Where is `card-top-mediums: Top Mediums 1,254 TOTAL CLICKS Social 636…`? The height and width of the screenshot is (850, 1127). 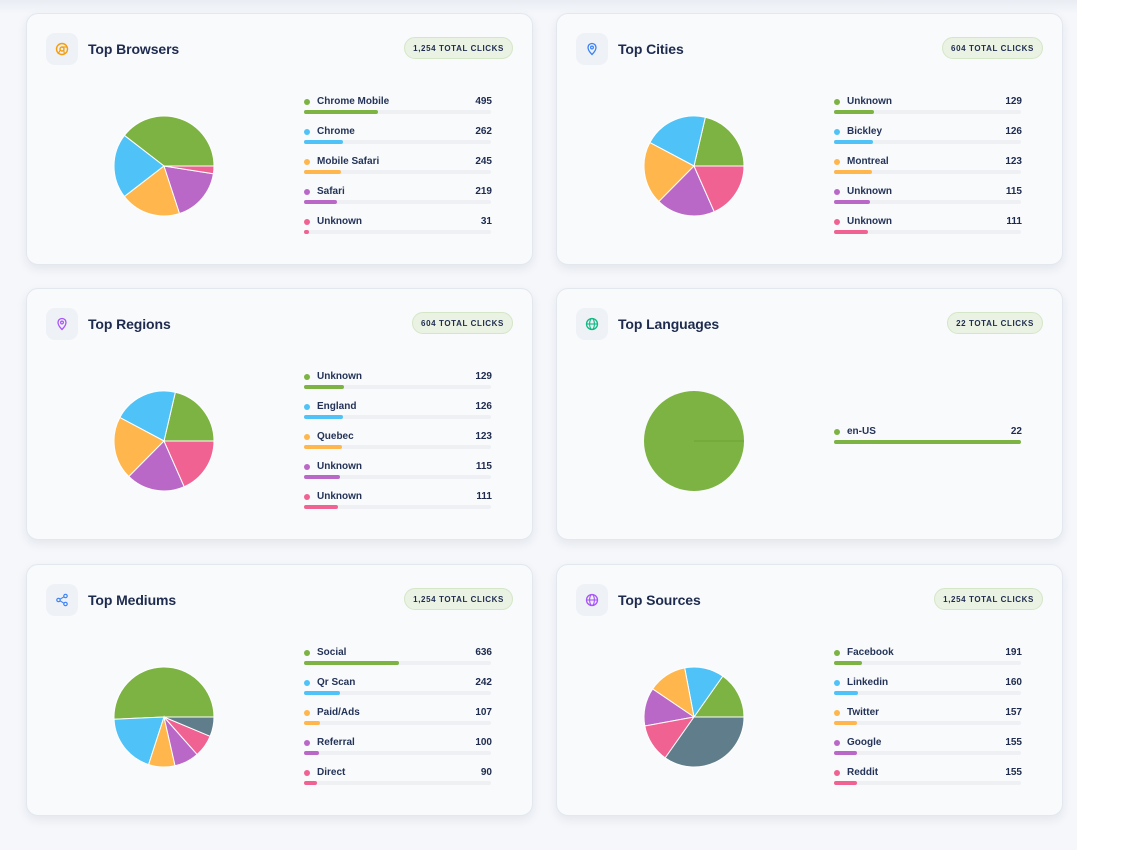 card-top-mediums: Top Mediums 1,254 TOTAL CLICKS Social 636… is located at coordinates (279, 690).